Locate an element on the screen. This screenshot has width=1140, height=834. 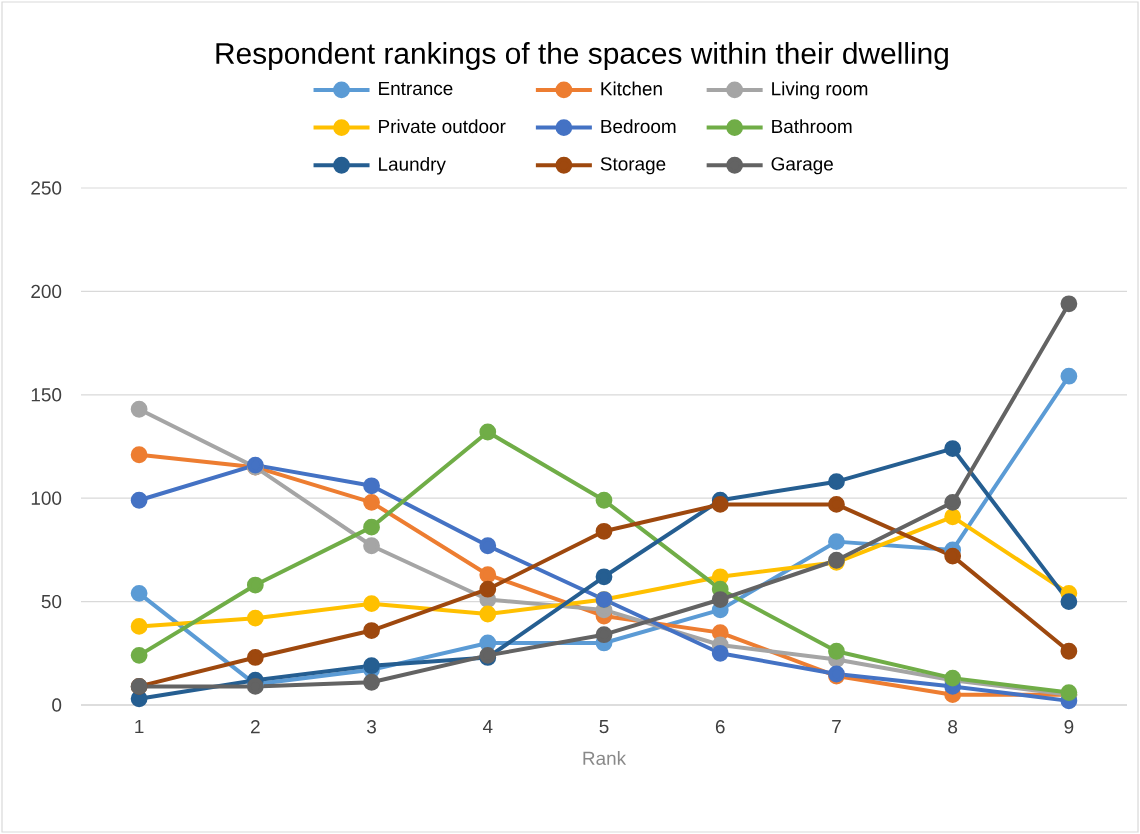
legend-label: Living room is located at coordinates (820, 90).